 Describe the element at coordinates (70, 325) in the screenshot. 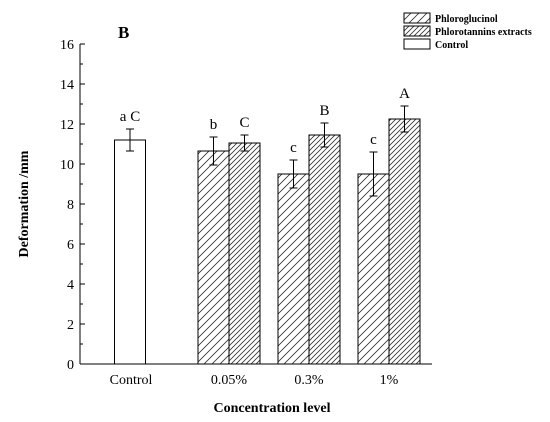

I see `y-tick-label: 2` at that location.